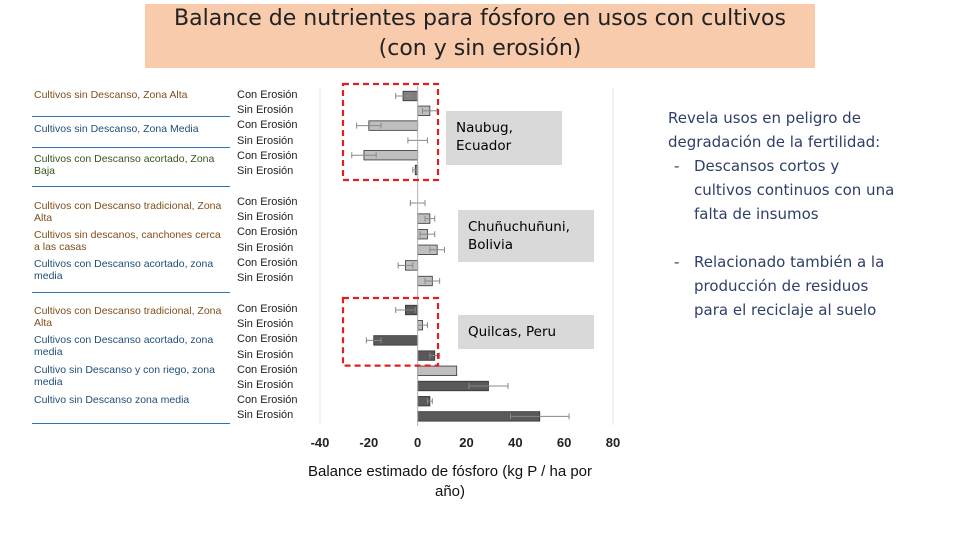 The height and width of the screenshot is (540, 960). Describe the element at coordinates (437, 370) in the screenshot. I see `bar` at that location.